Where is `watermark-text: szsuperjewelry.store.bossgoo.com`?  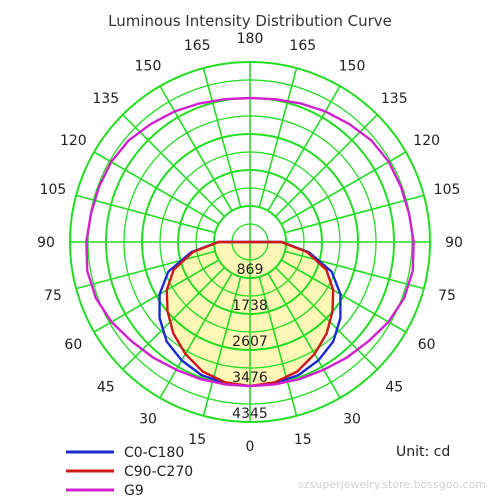
watermark-text: szsuperjewelry.store.bossgoo.com is located at coordinates (392, 484).